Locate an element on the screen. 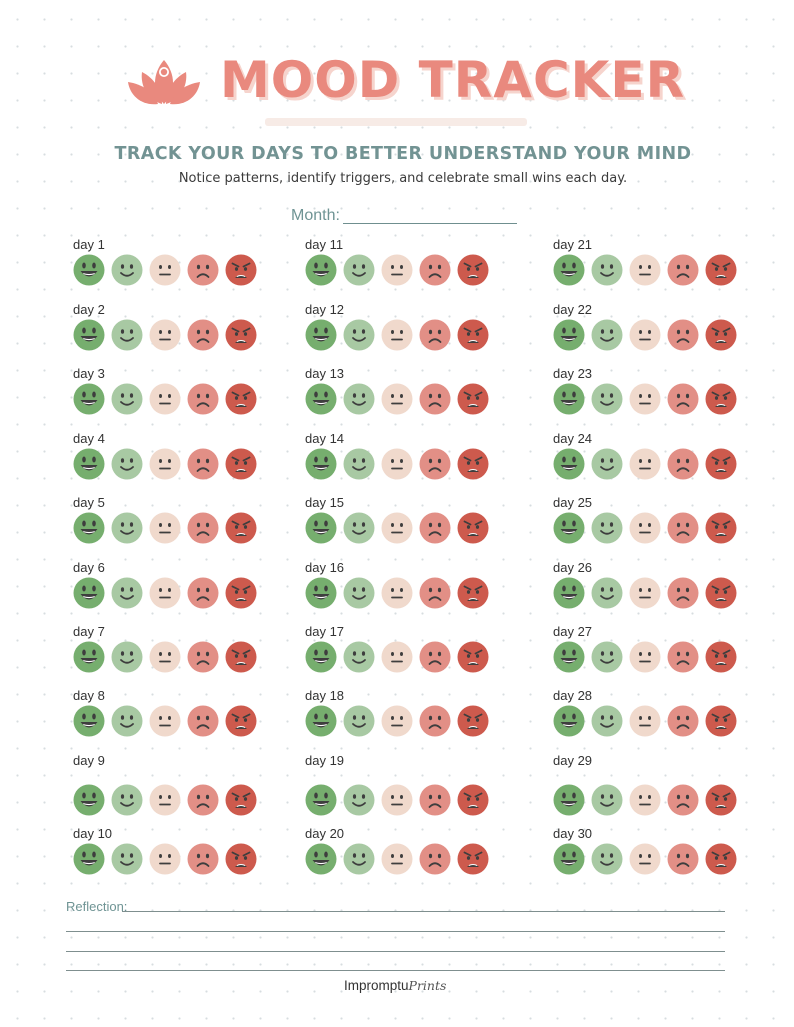 This screenshot has height=1027, width=794. reflection-section: Reflection: is located at coordinates (396, 939).